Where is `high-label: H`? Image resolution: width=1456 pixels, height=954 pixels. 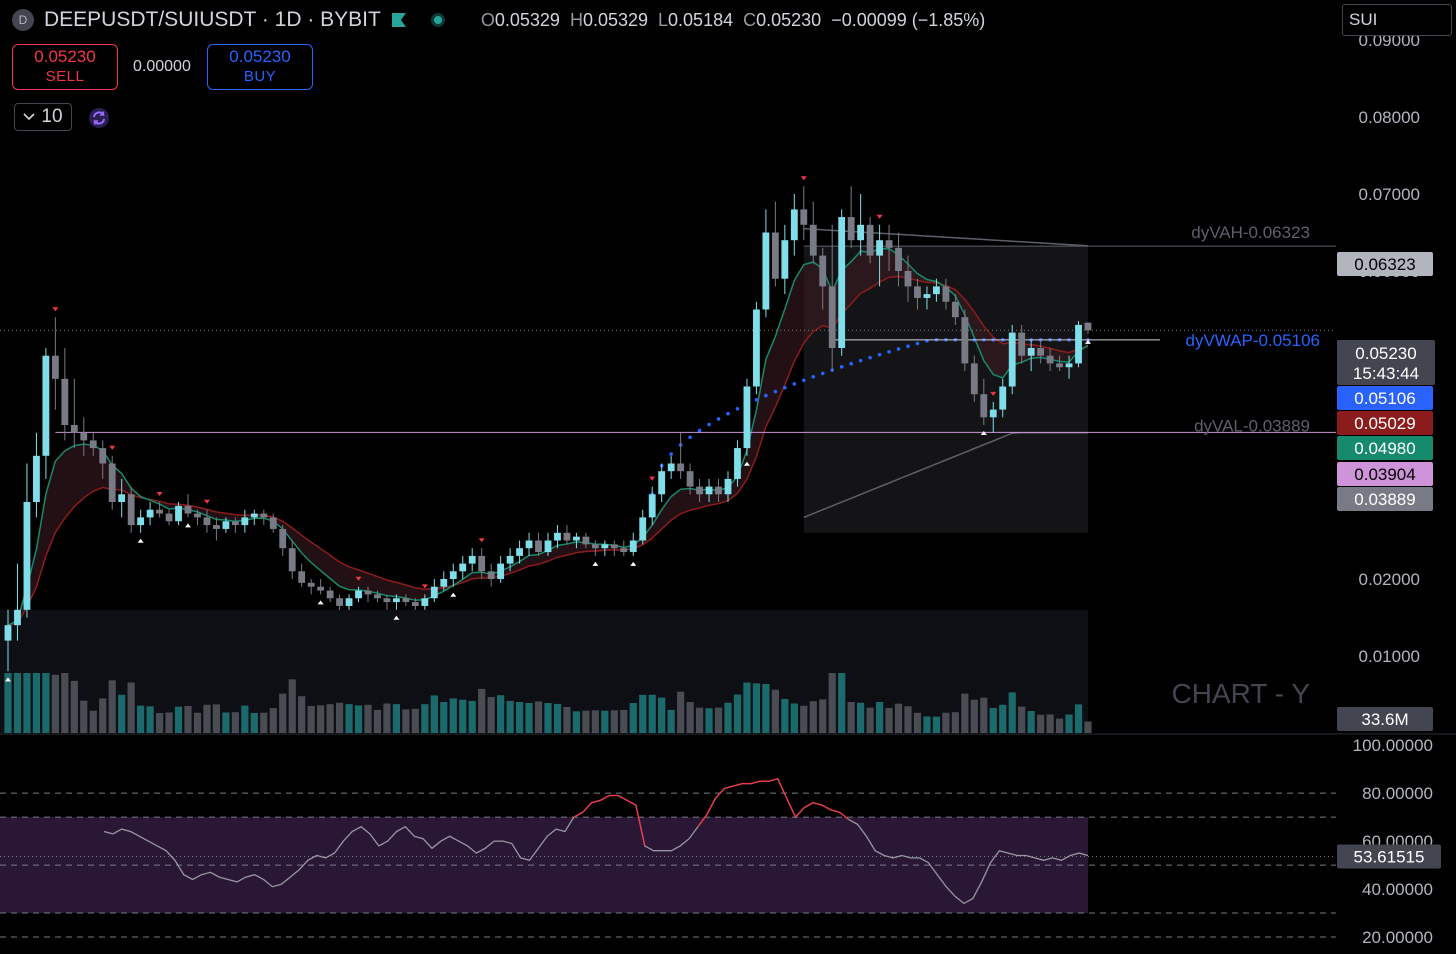 high-label: H is located at coordinates (576, 19).